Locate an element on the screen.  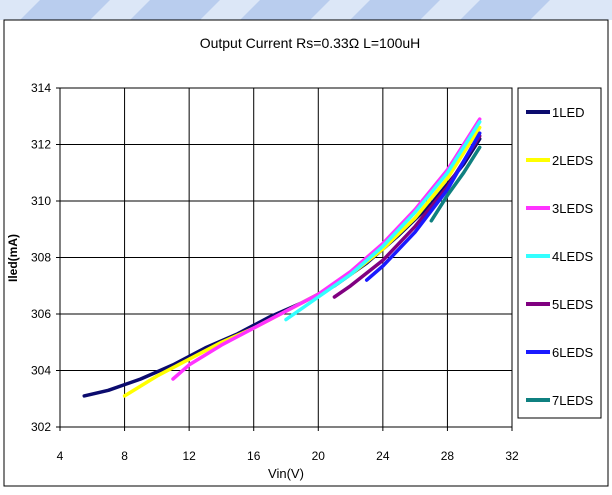
y-axis-ticks: 302 304 306 308 310 312 314 is located at coordinates (45, 257).